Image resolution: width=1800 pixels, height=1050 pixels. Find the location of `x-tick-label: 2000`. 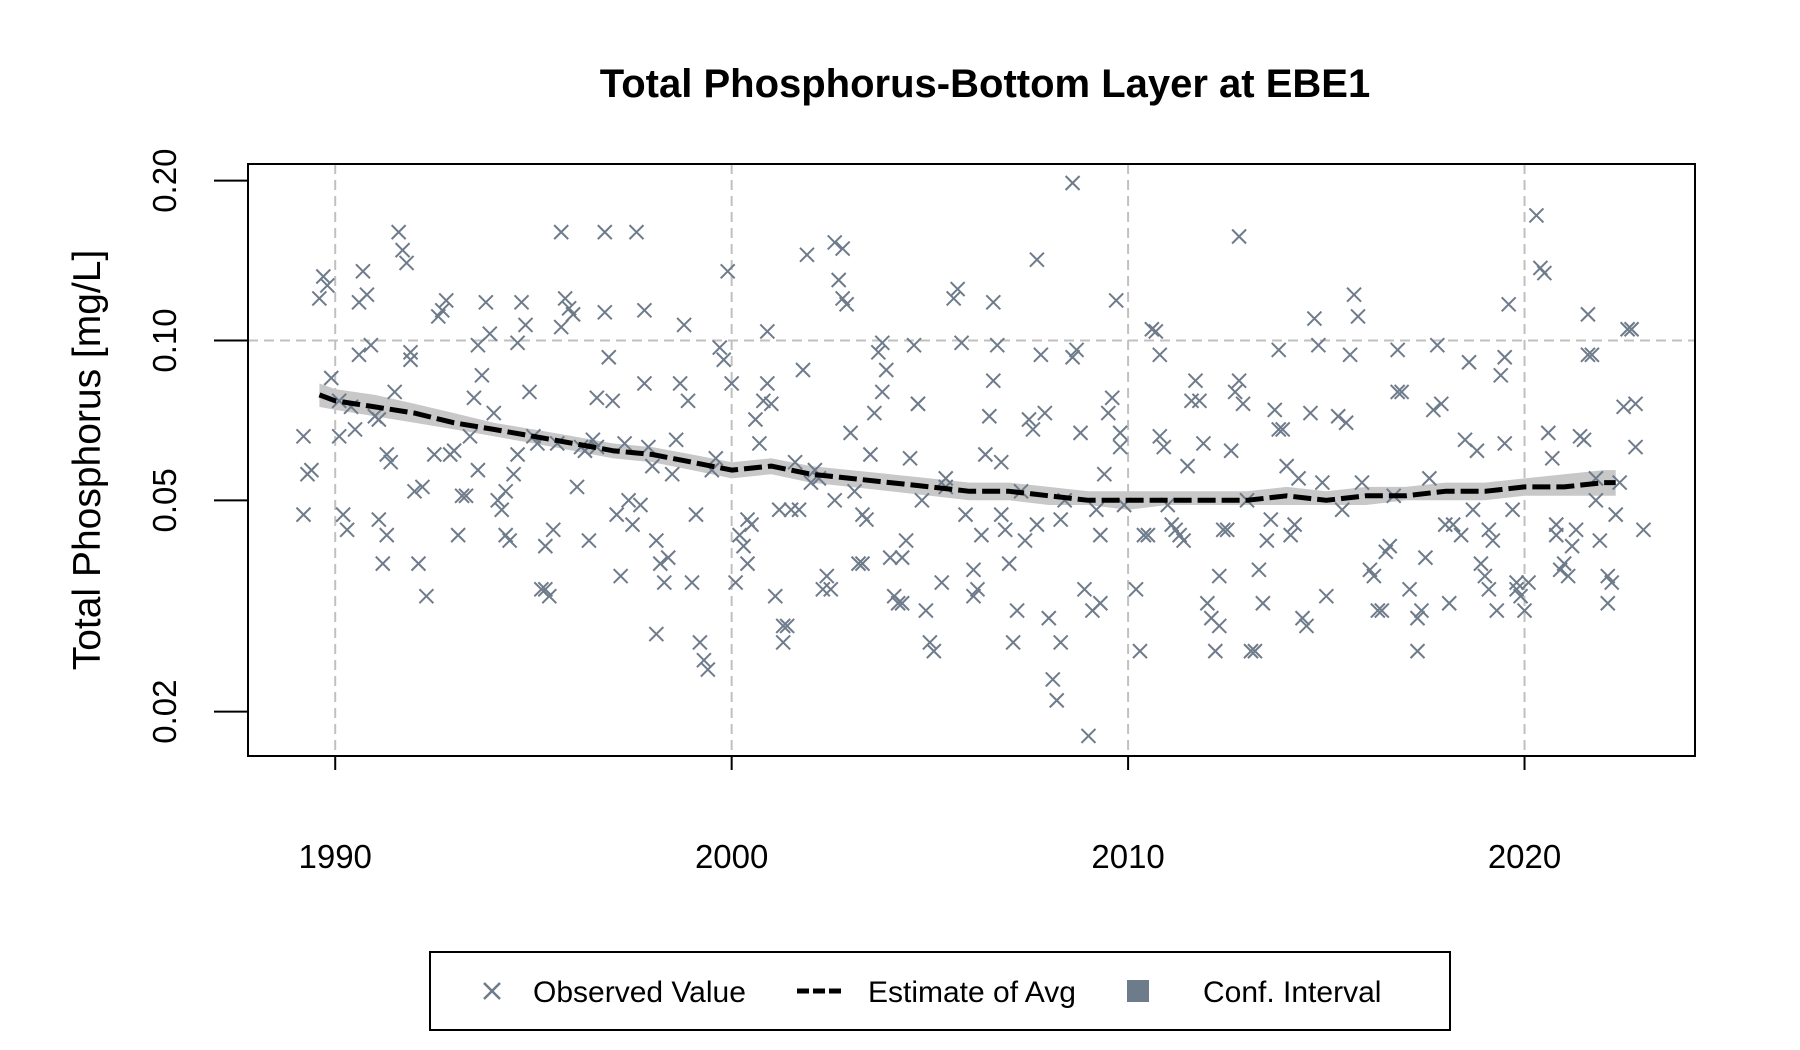

x-tick-label: 2000 is located at coordinates (731, 856).